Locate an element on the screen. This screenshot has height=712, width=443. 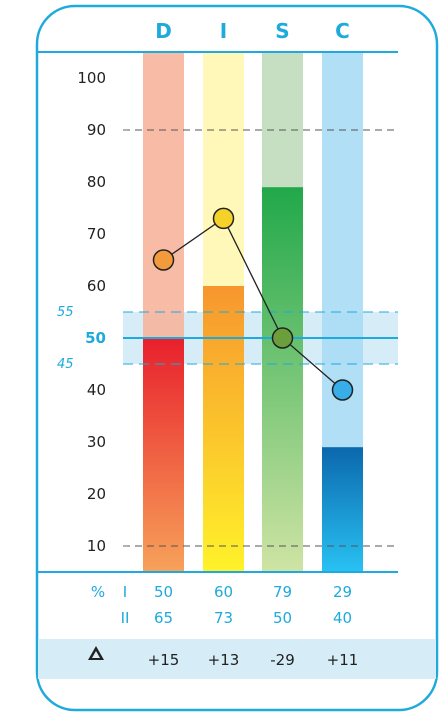
point-S is located at coordinates (282, 338).